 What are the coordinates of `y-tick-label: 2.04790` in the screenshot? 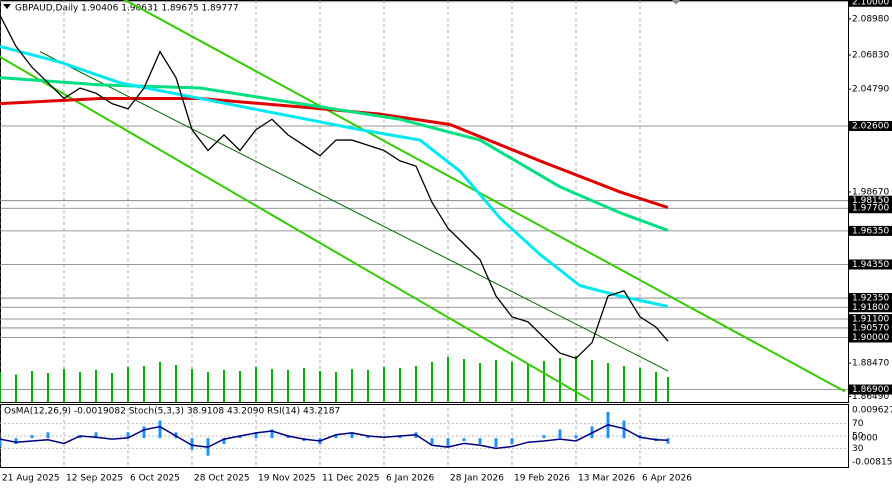 It's located at (870, 90).